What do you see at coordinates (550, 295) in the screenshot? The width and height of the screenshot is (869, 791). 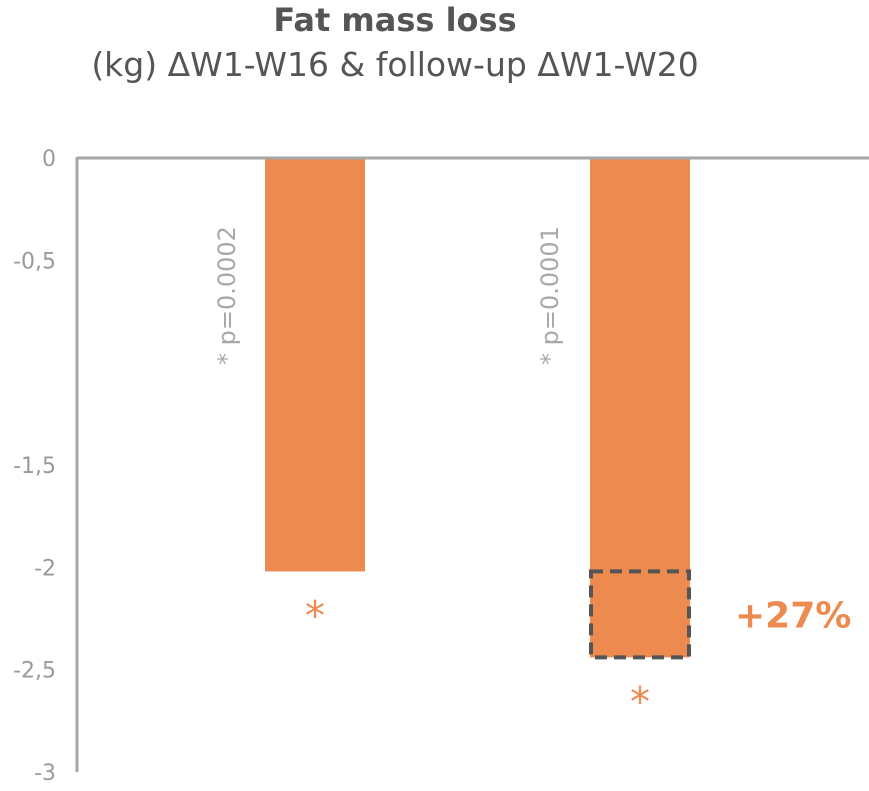 I see `p-value-label: * p=0.0001` at bounding box center [550, 295].